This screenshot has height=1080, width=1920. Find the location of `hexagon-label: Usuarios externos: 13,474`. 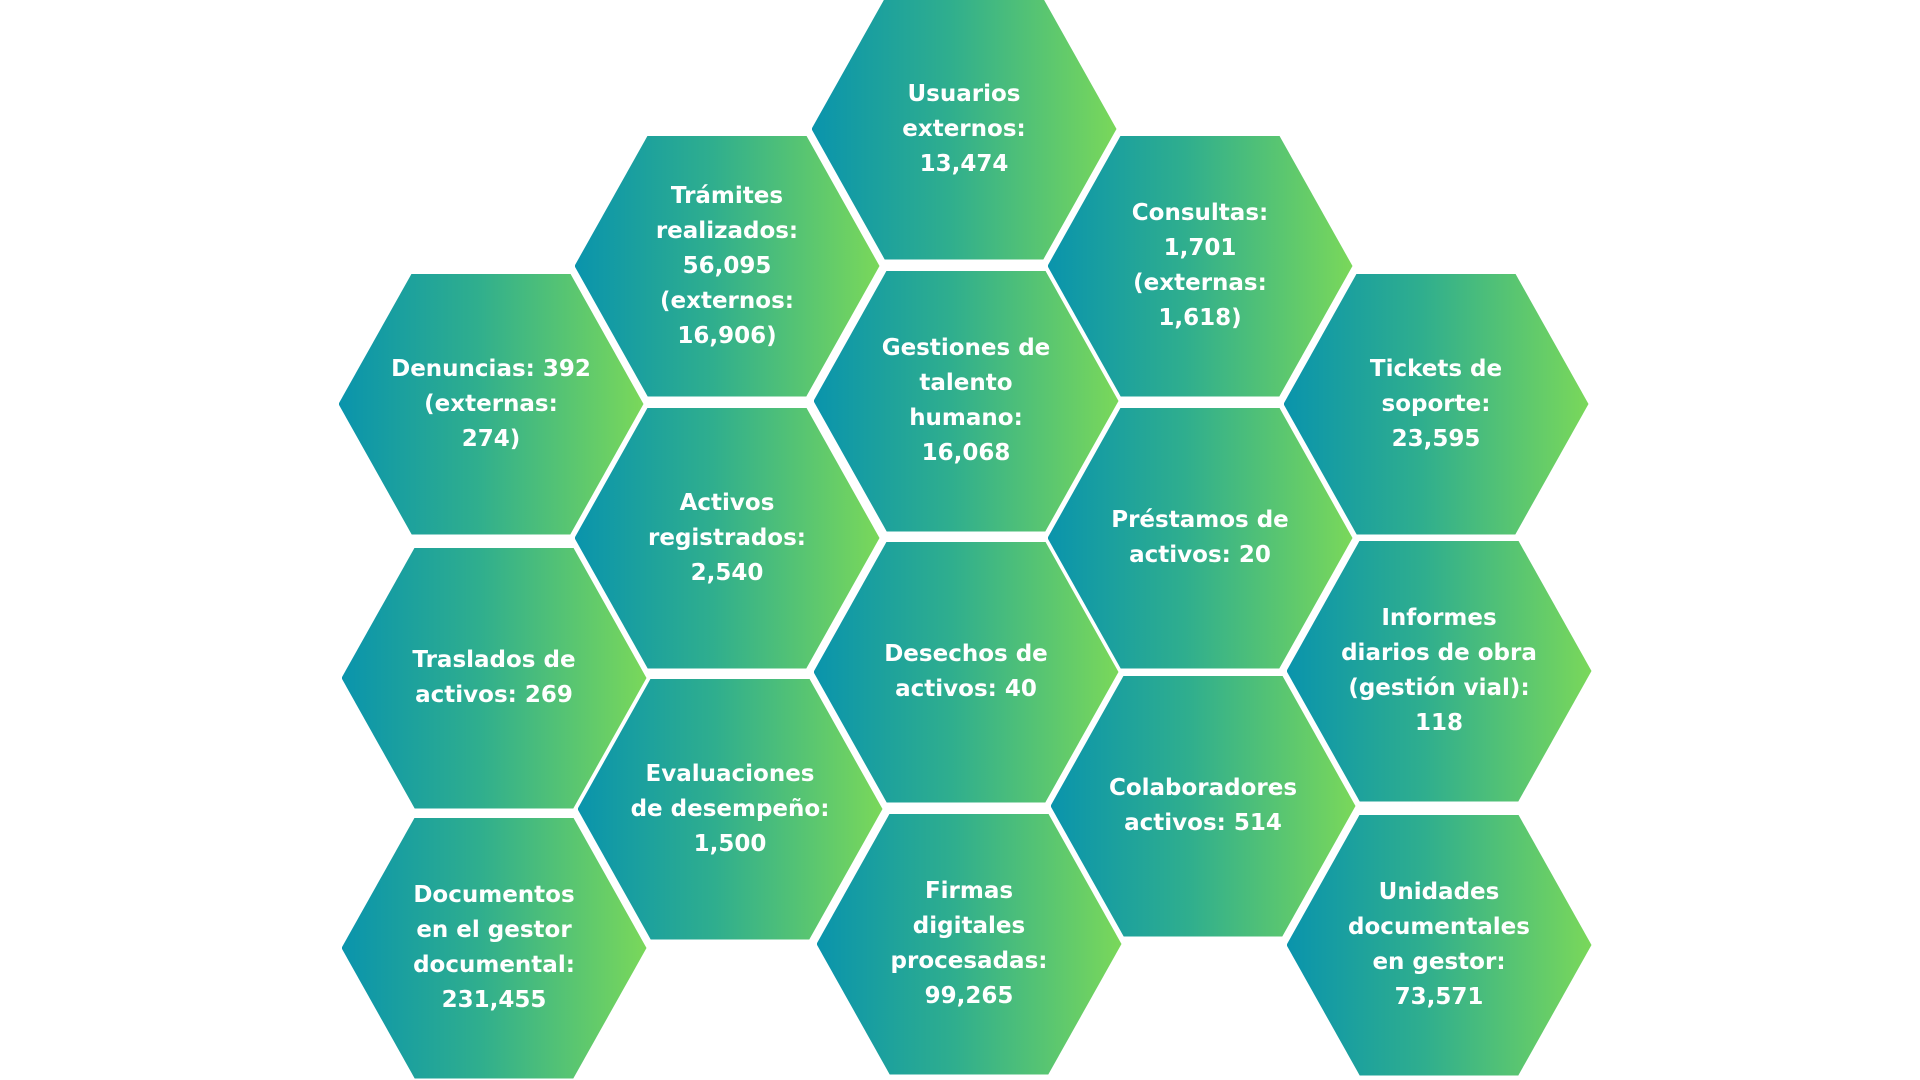

hexagon-label: Usuarios externos: 13,474 is located at coordinates (964, 128).